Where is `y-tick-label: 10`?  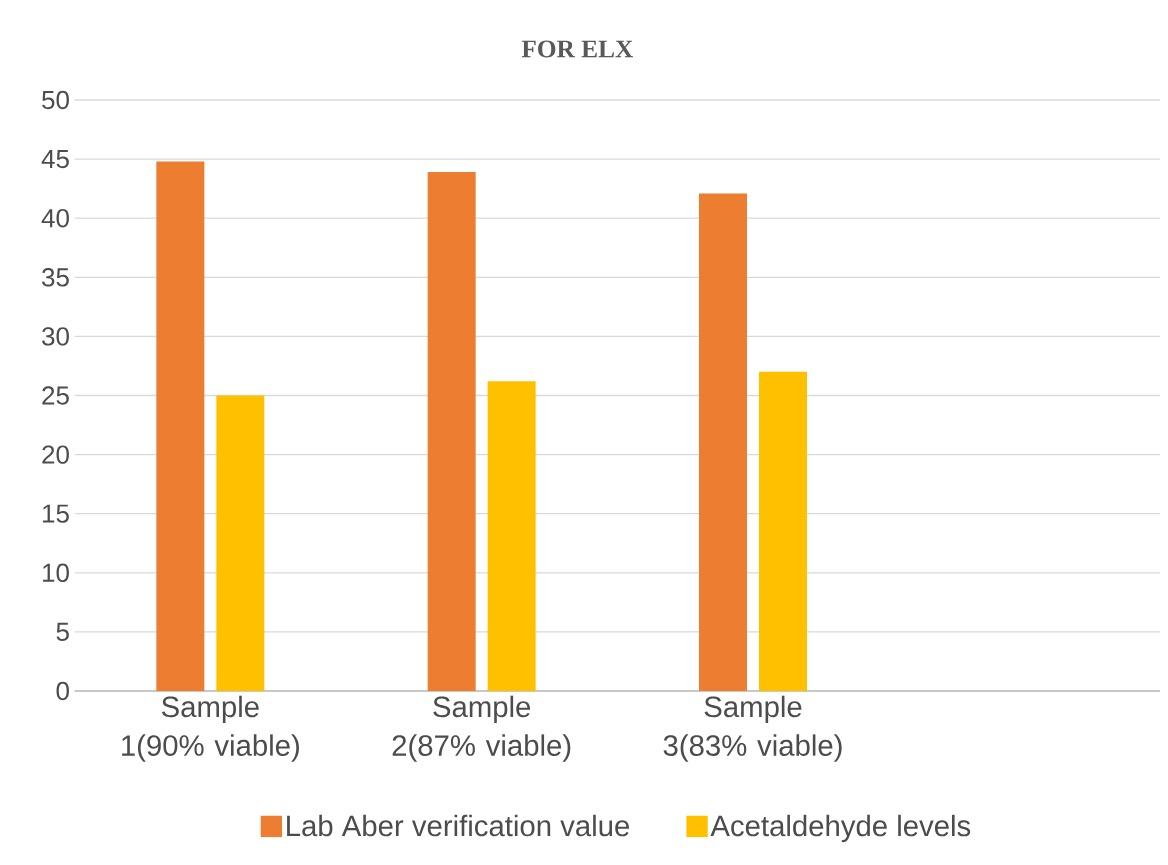 y-tick-label: 10 is located at coordinates (56, 572).